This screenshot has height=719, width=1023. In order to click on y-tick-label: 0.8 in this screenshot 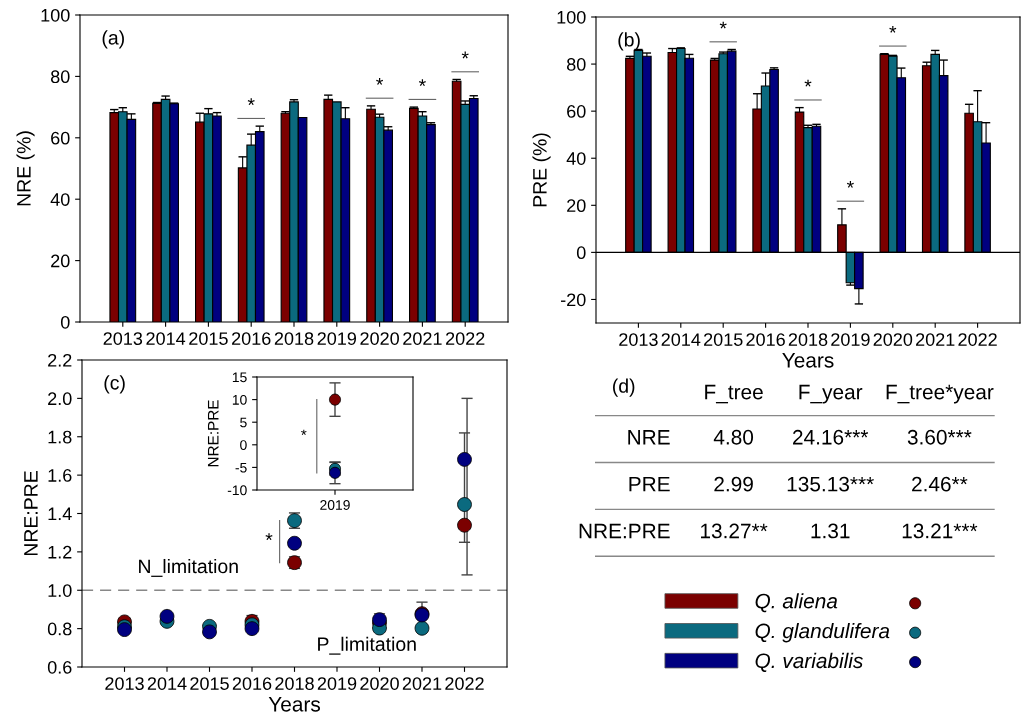, I will do `click(59, 629)`.